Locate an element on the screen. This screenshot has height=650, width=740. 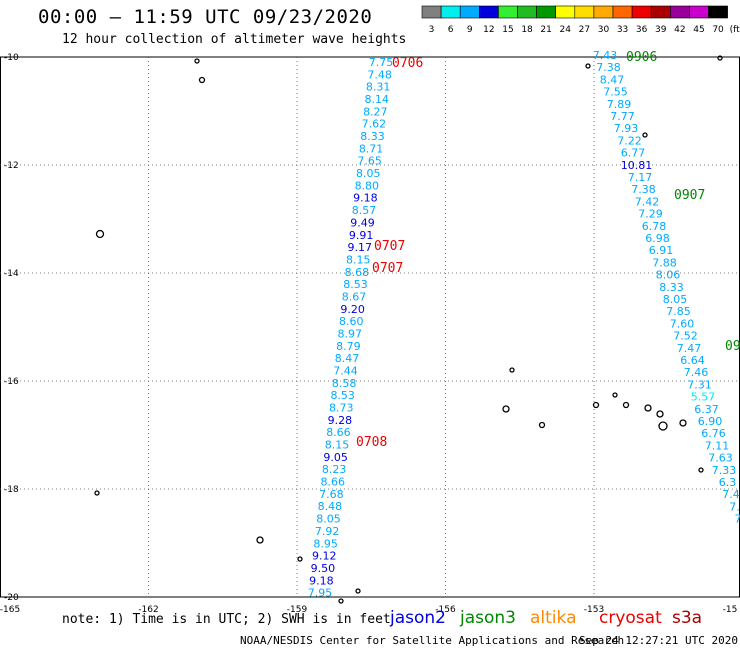
wave-height-value: 8.60 is located at coordinates (351, 321).